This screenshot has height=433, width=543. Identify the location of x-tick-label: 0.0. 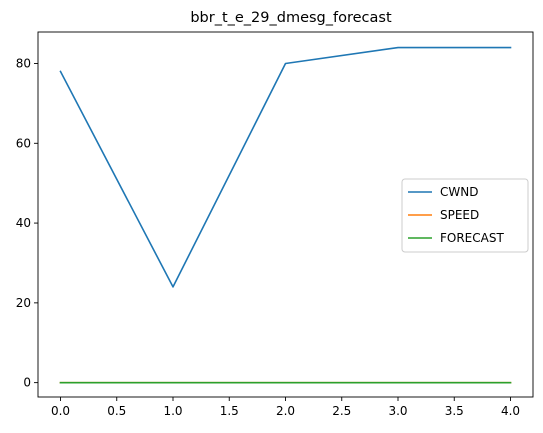
(60, 411).